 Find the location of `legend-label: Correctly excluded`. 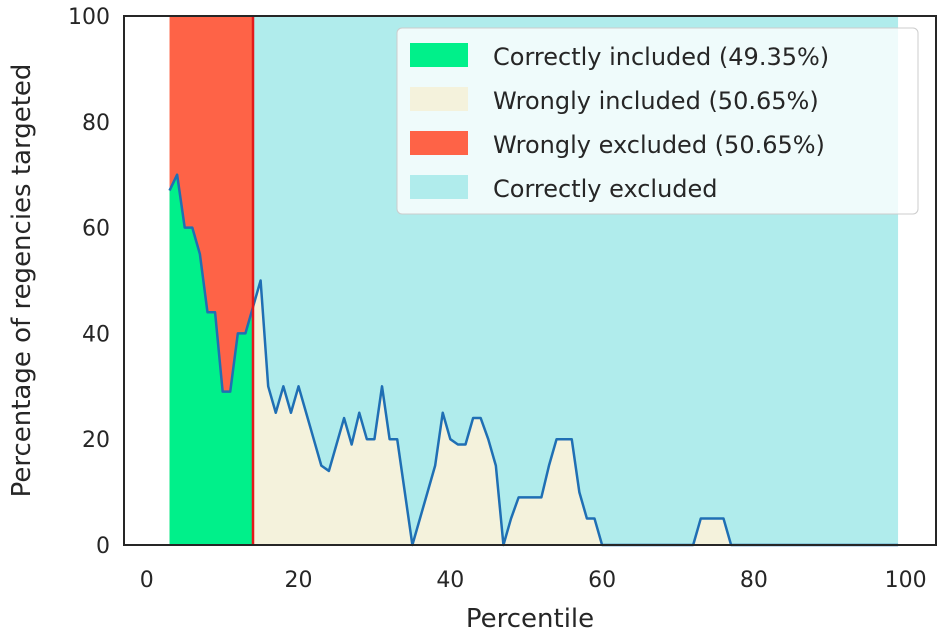

legend-label: Correctly excluded is located at coordinates (605, 189).